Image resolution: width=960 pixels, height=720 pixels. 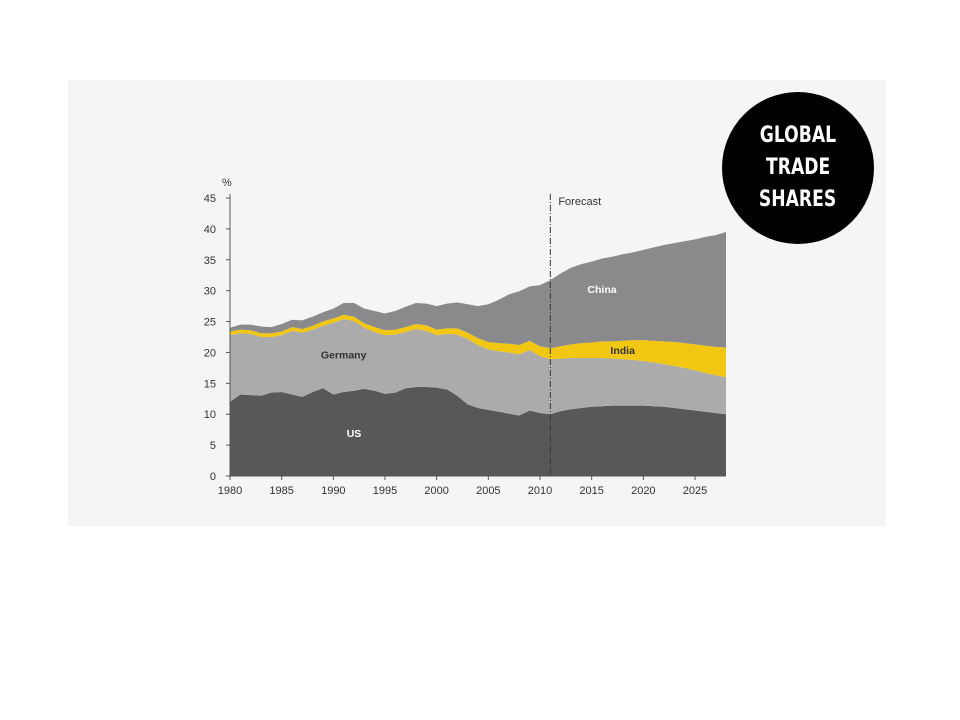 I want to click on x-tick-label: 2025, so click(x=695, y=491).